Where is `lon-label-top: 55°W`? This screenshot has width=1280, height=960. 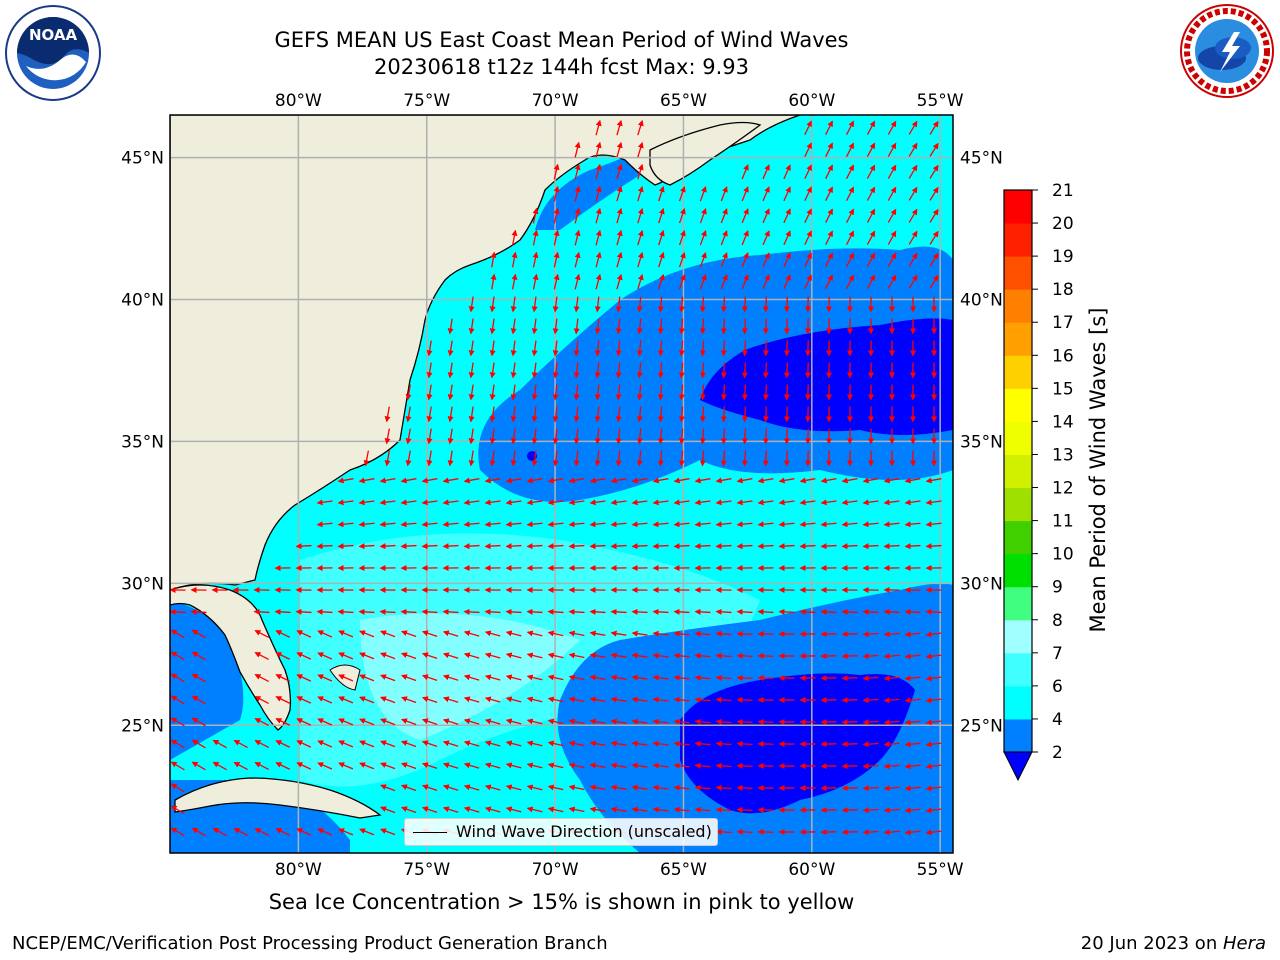
lon-label-top: 55°W is located at coordinates (940, 101).